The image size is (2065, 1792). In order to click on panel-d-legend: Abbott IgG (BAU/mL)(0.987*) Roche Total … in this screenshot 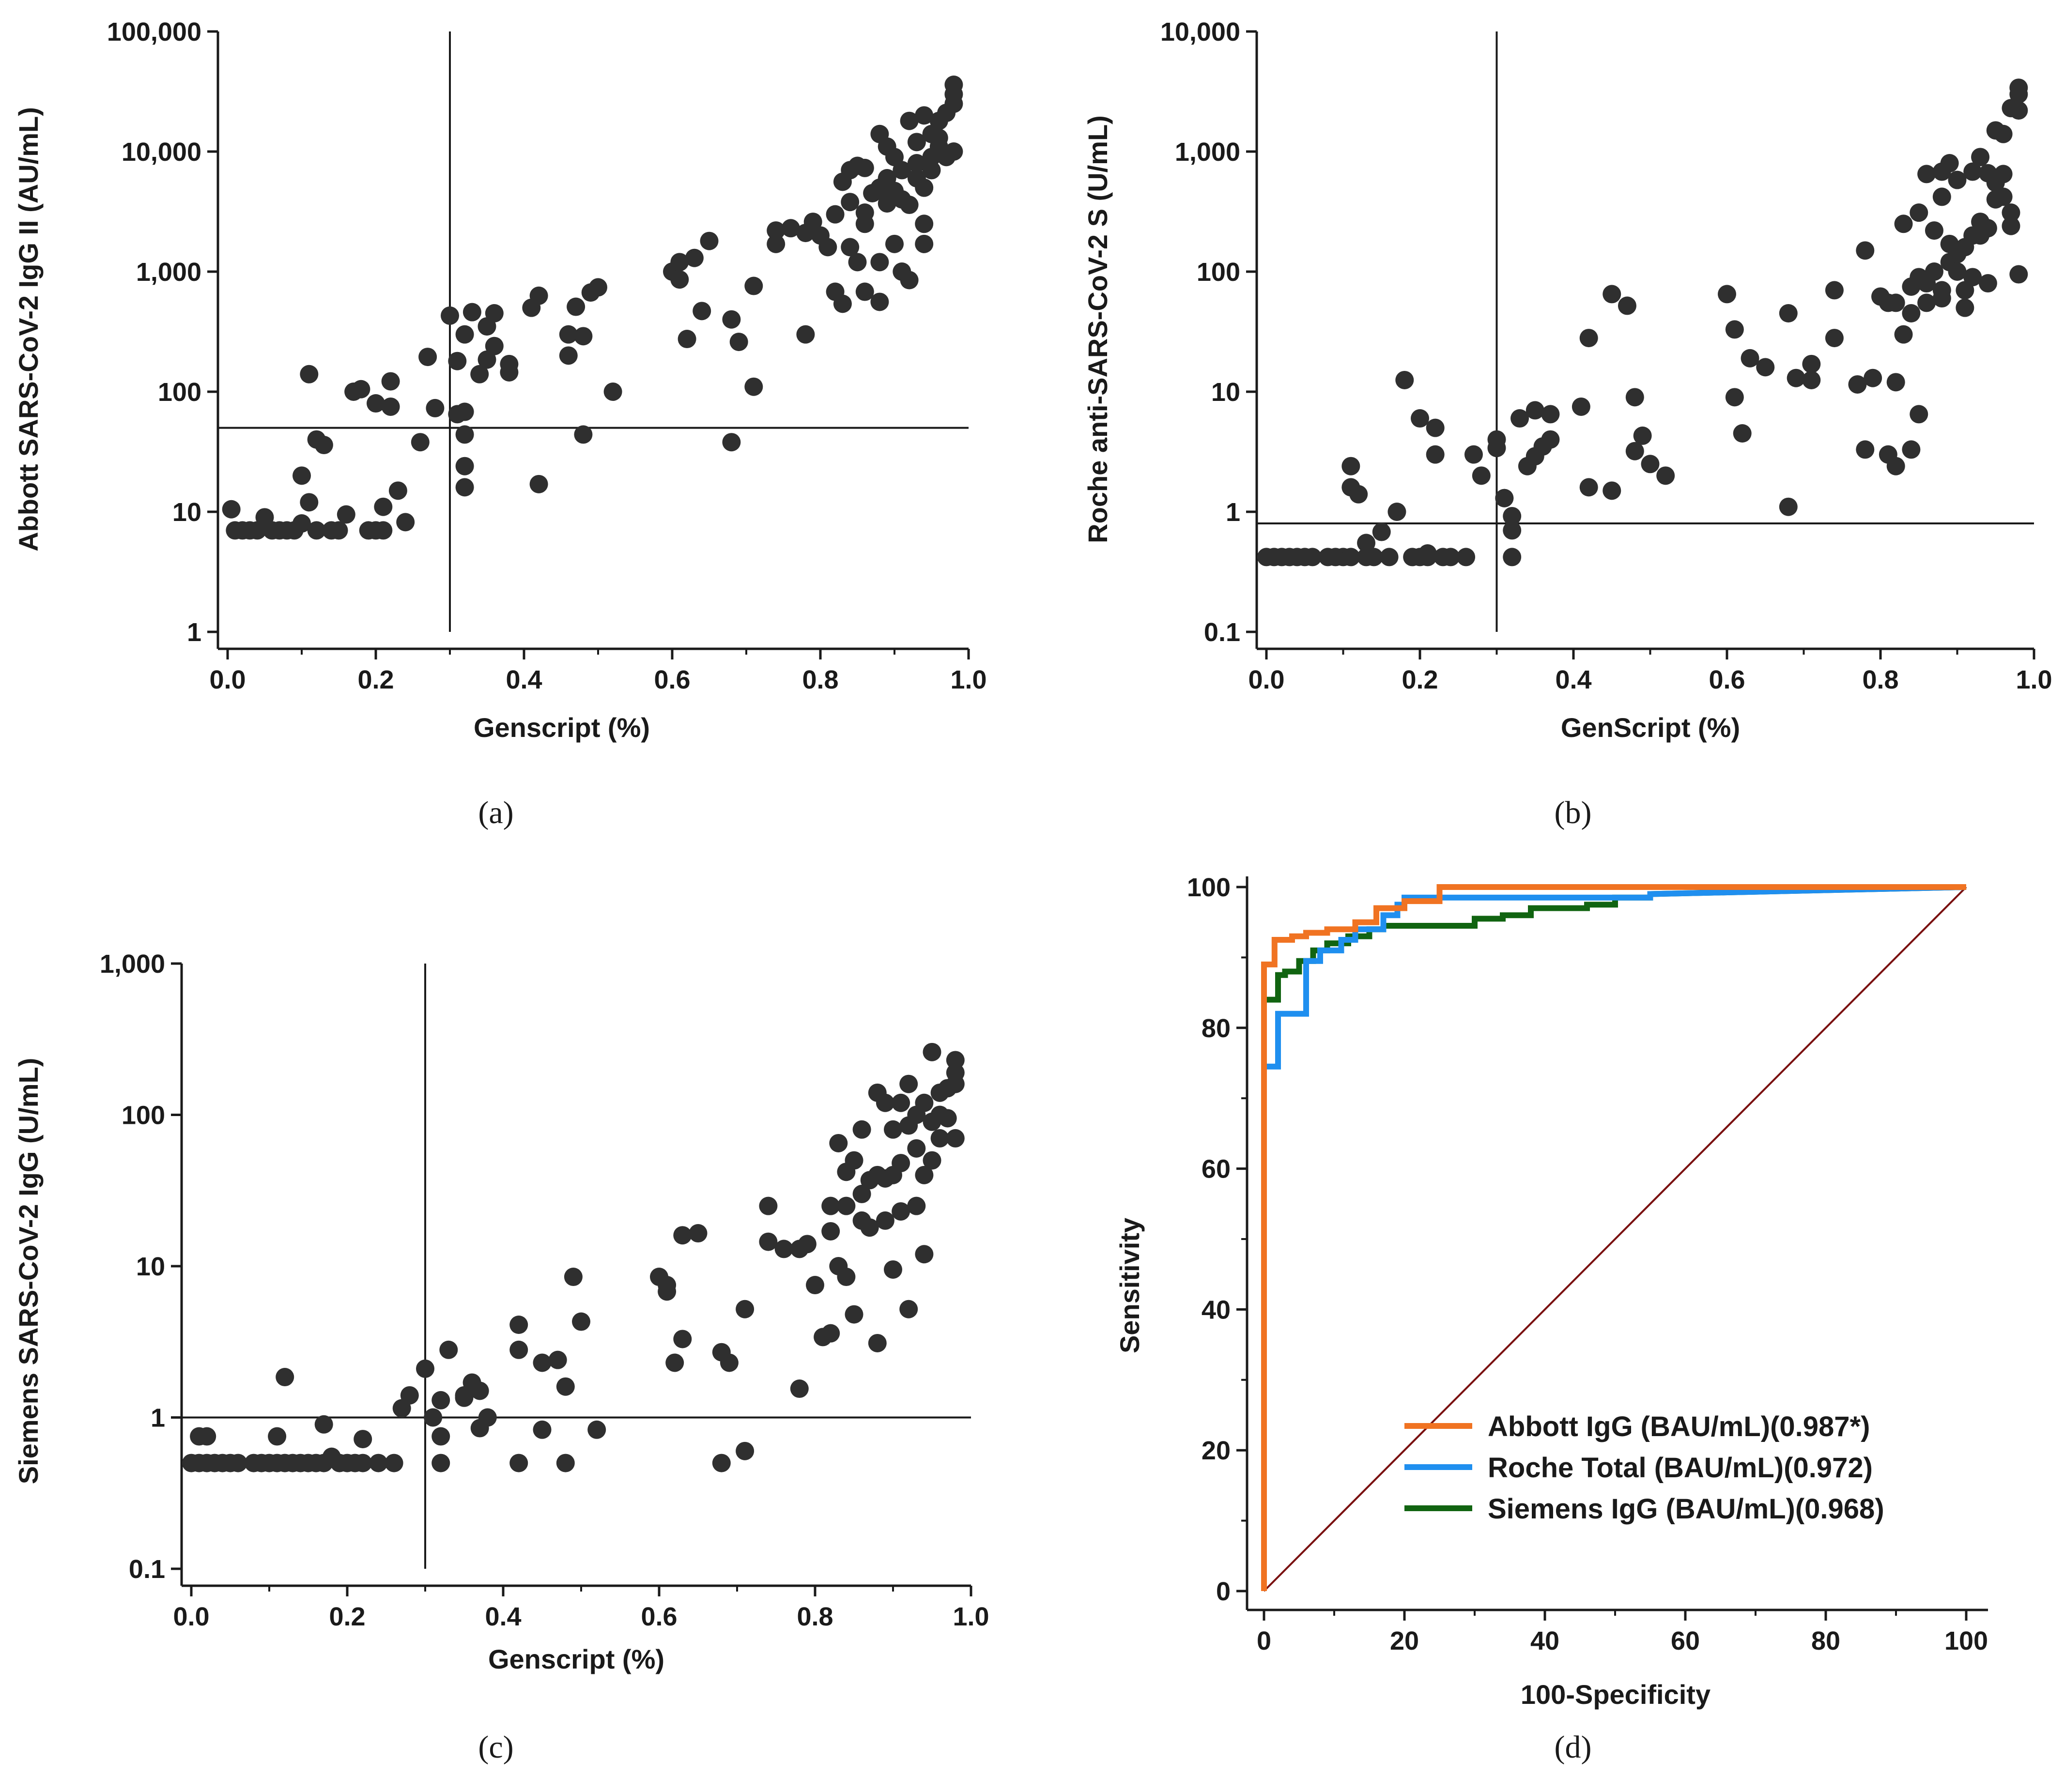, I will do `click(1644, 1468)`.